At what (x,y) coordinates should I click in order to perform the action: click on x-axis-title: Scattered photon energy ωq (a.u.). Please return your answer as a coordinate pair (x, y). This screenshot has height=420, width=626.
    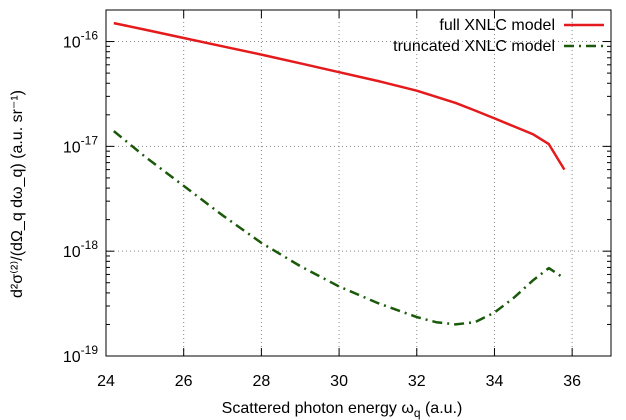
    Looking at the image, I should click on (342, 410).